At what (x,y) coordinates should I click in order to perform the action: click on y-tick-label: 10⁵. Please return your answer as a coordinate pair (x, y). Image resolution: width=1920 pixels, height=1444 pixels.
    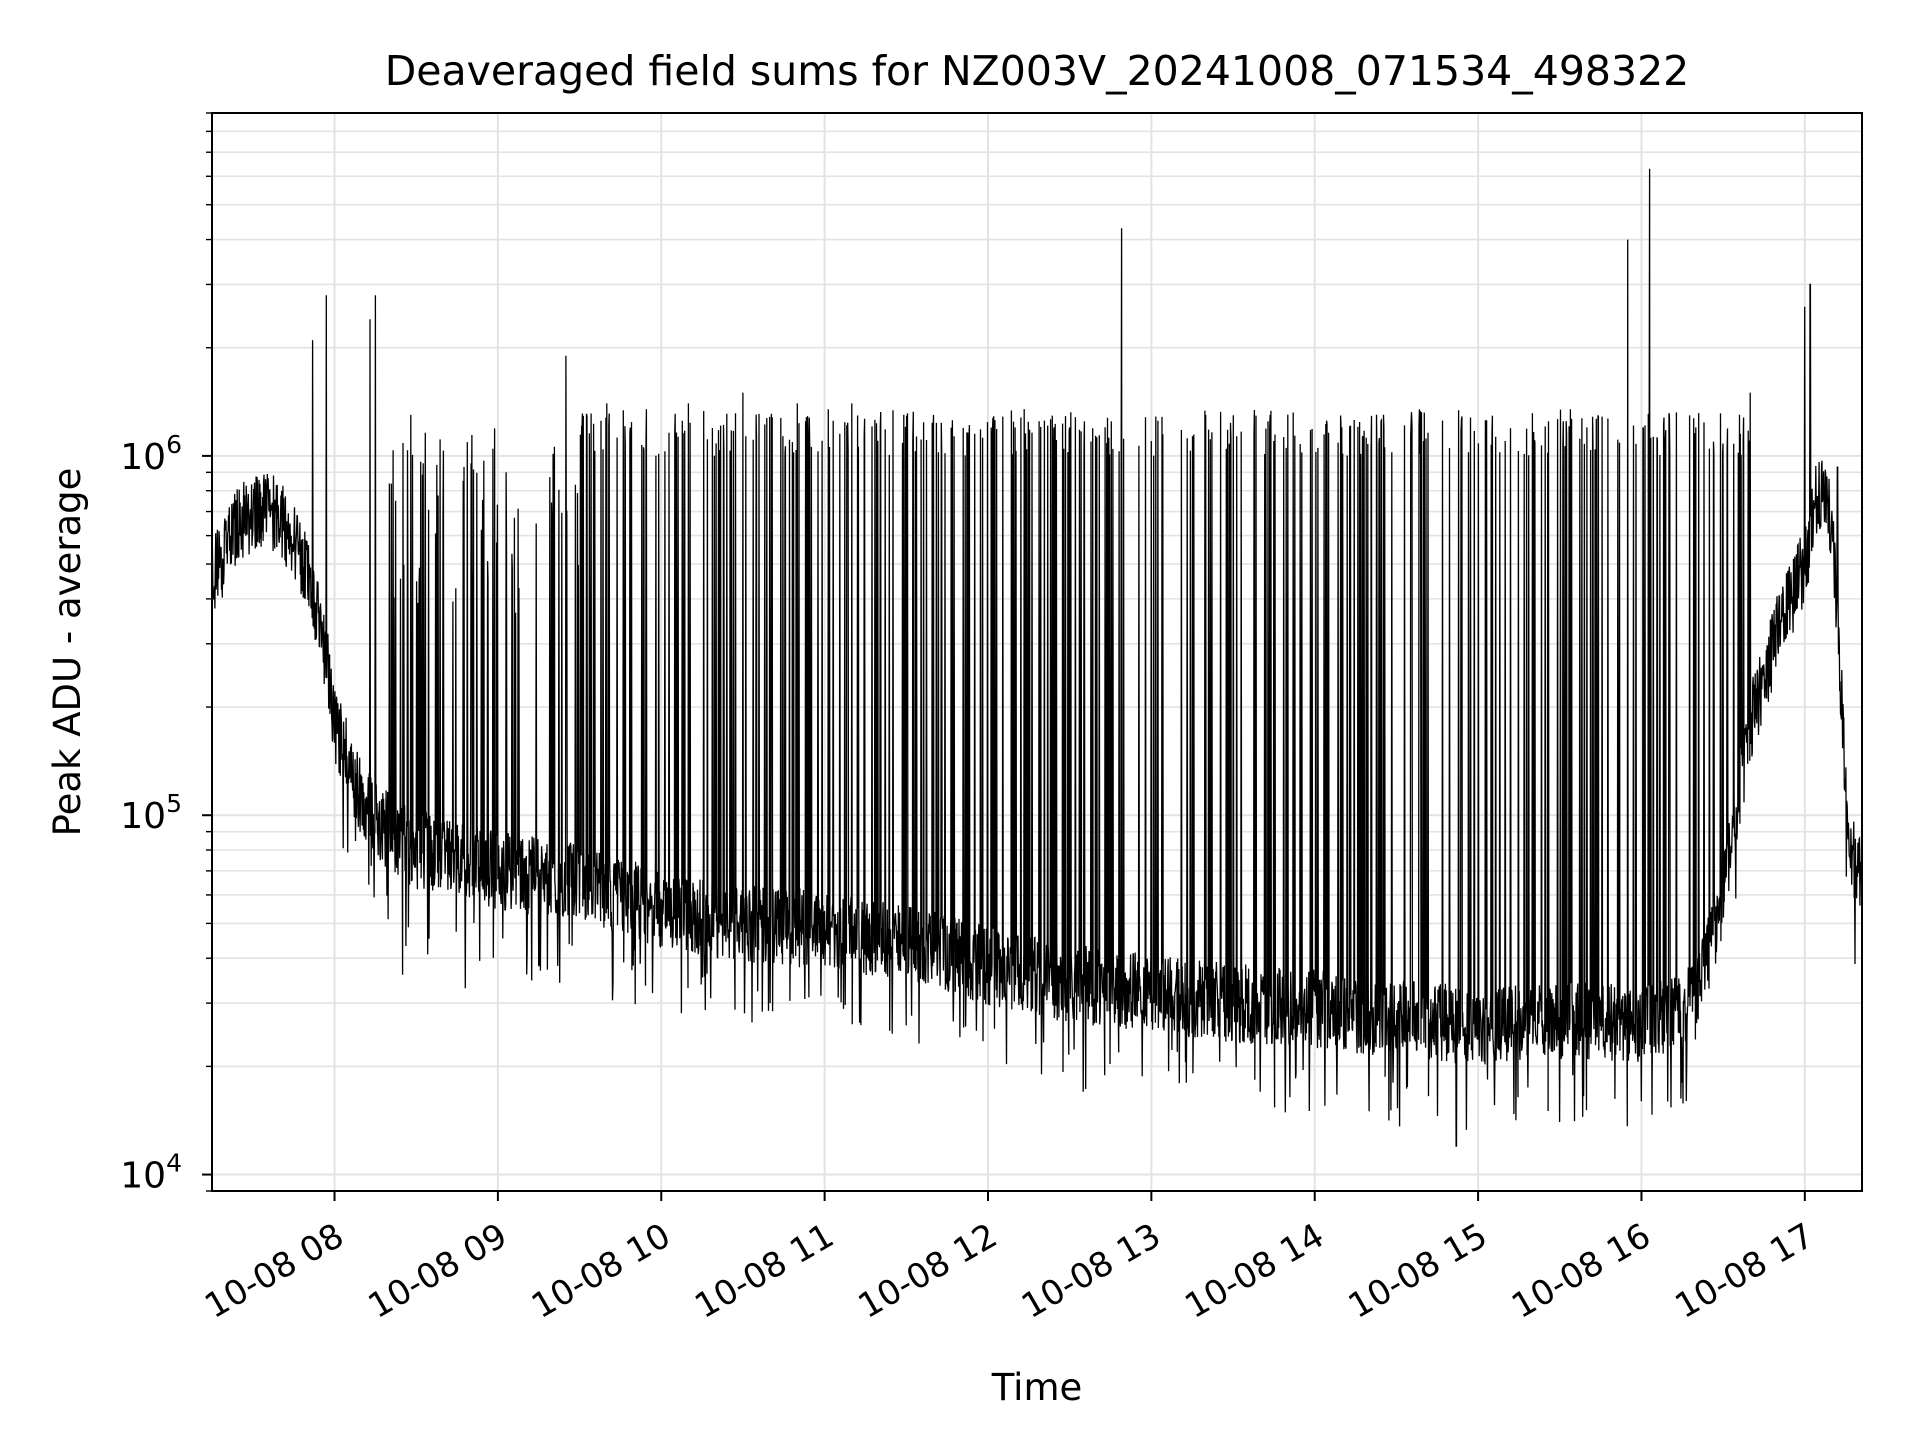
    Looking at the image, I should click on (151, 813).